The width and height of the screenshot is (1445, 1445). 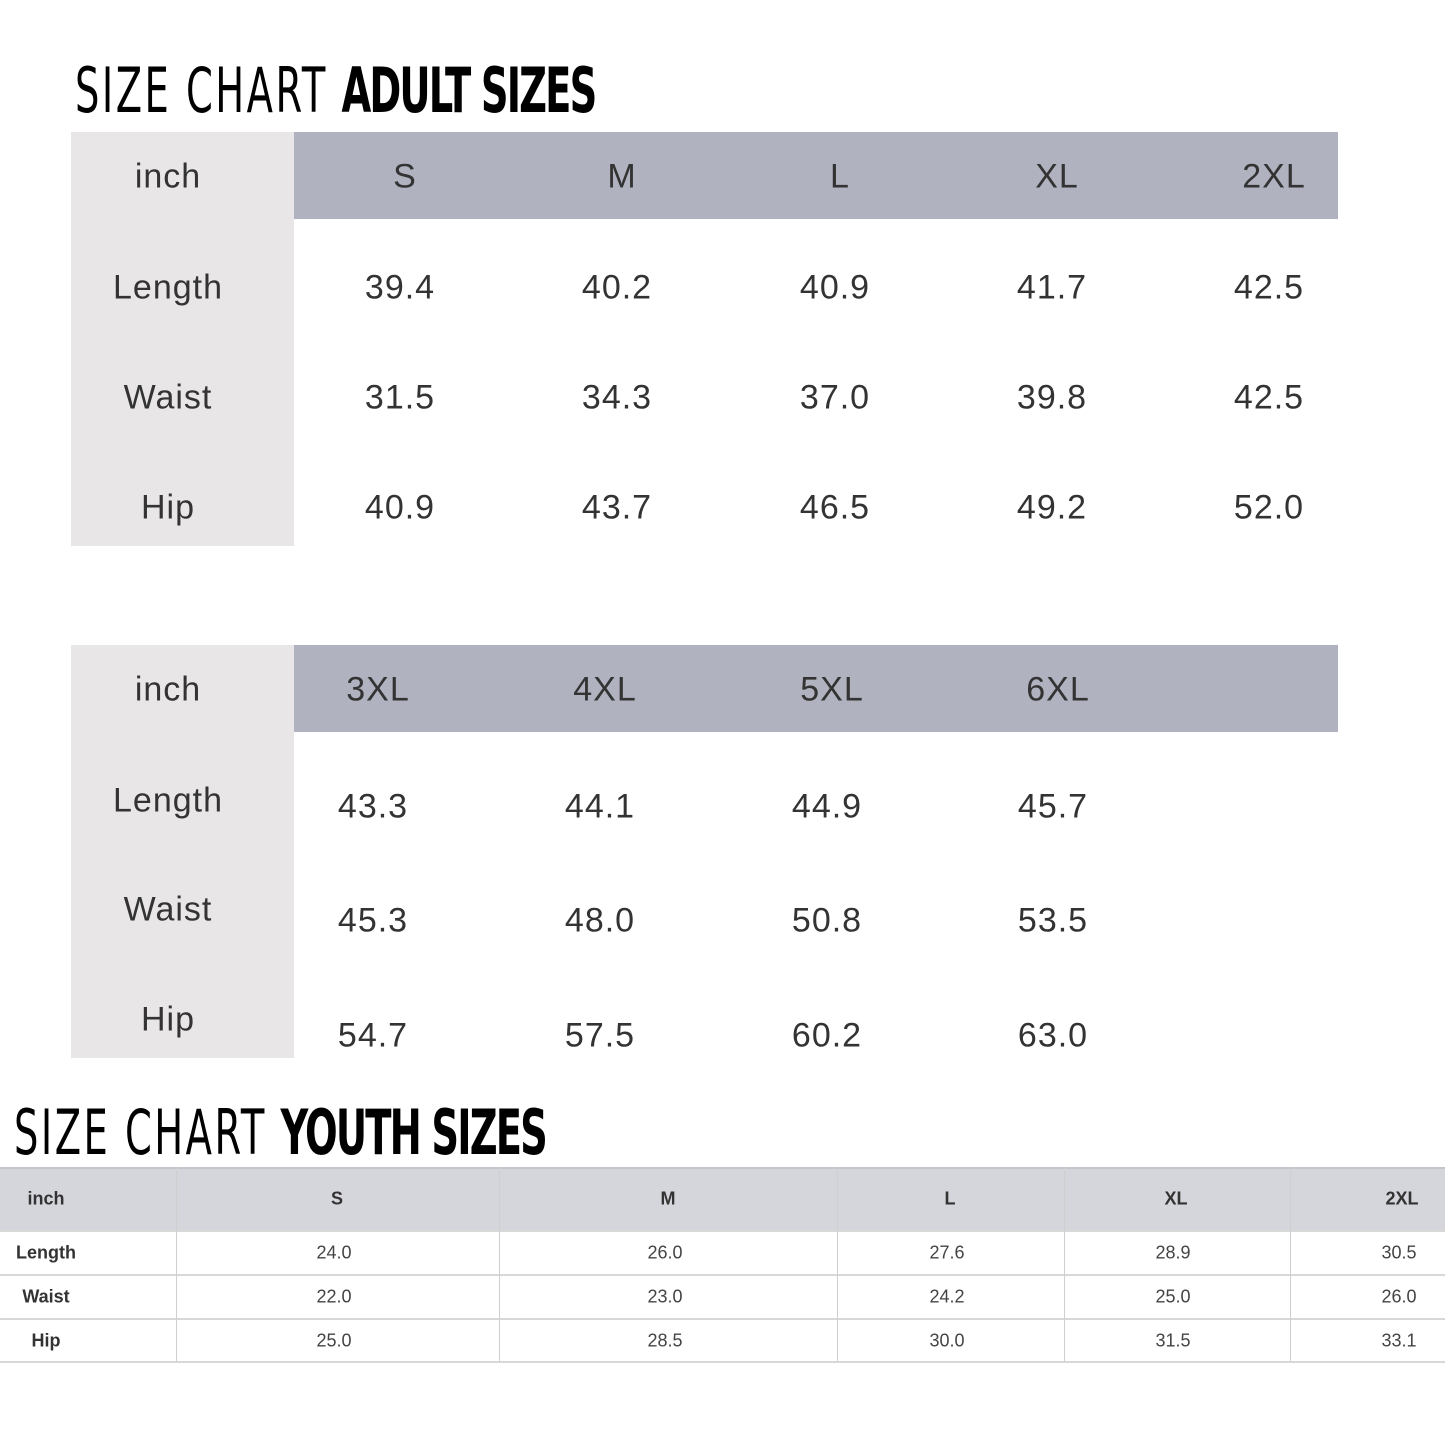 What do you see at coordinates (373, 920) in the screenshot?
I see `value: 45.3` at bounding box center [373, 920].